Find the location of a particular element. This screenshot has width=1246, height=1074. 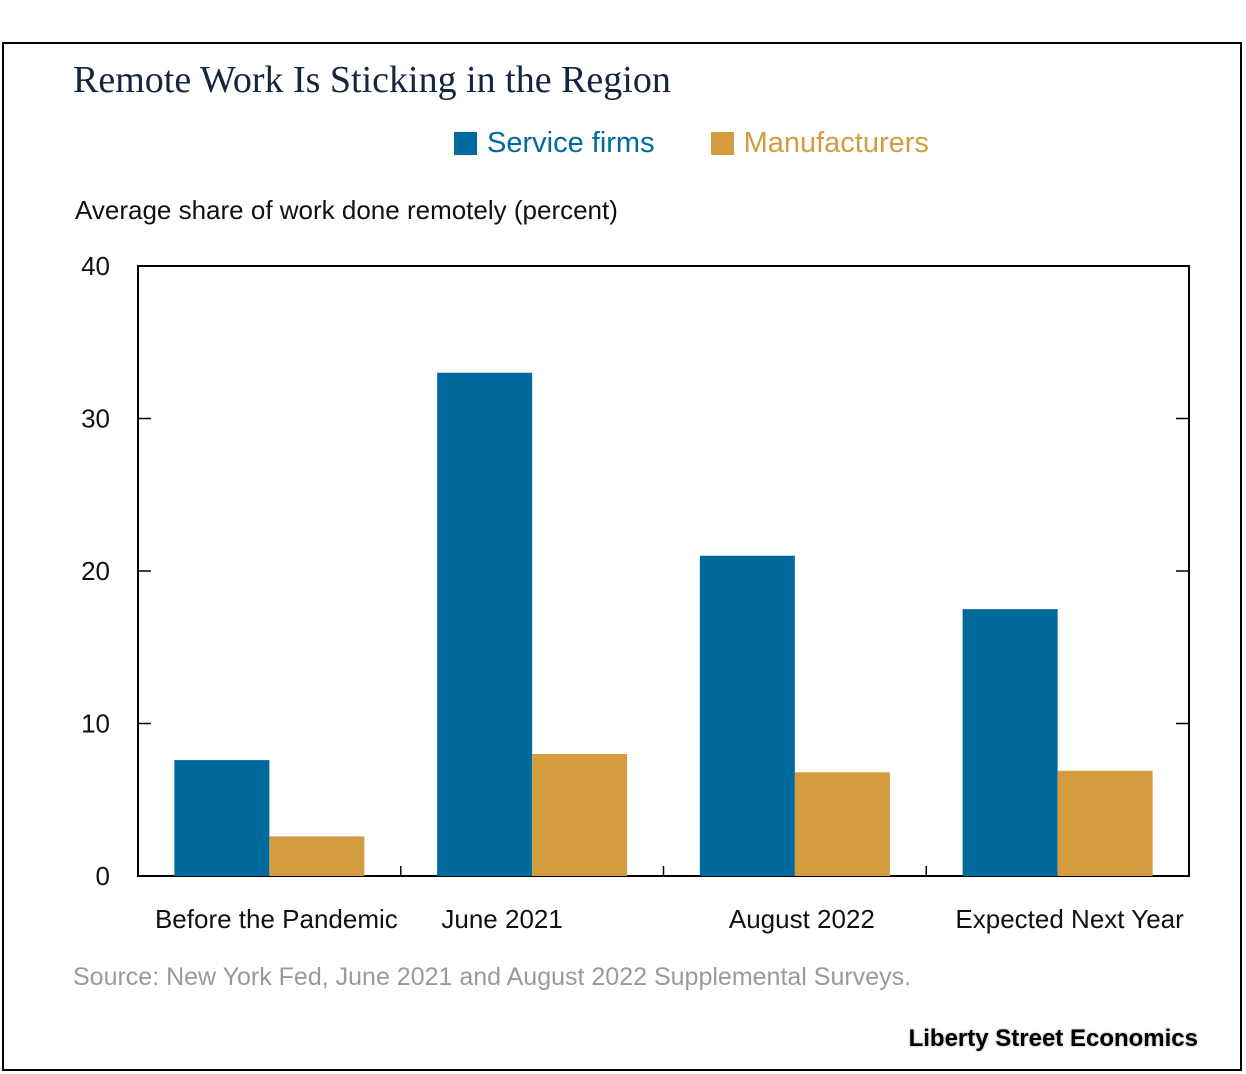

legend-swatch-manufacturers is located at coordinates (722, 143).